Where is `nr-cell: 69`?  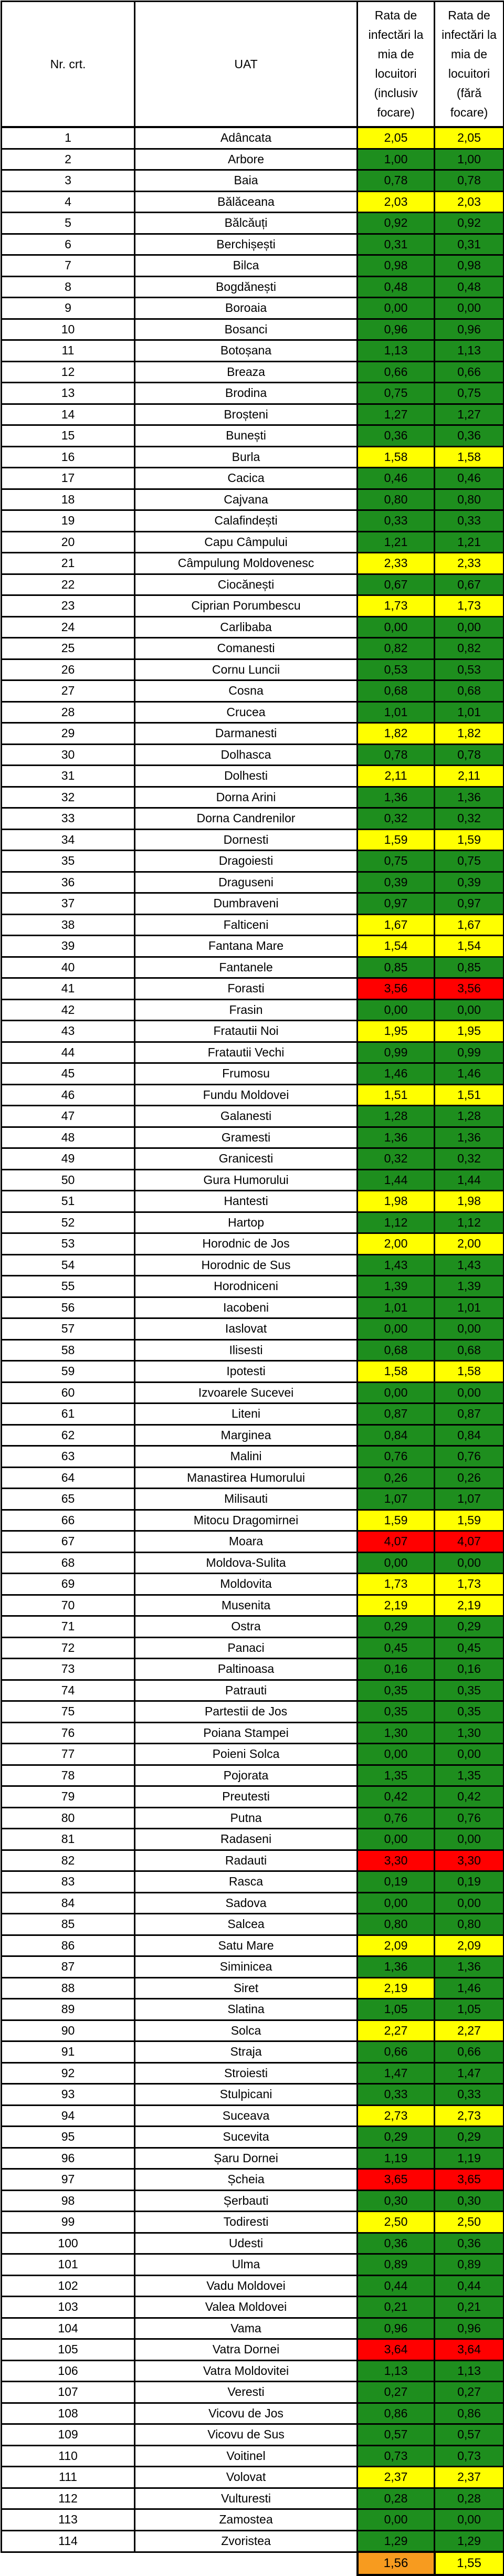 nr-cell: 69 is located at coordinates (68, 1584).